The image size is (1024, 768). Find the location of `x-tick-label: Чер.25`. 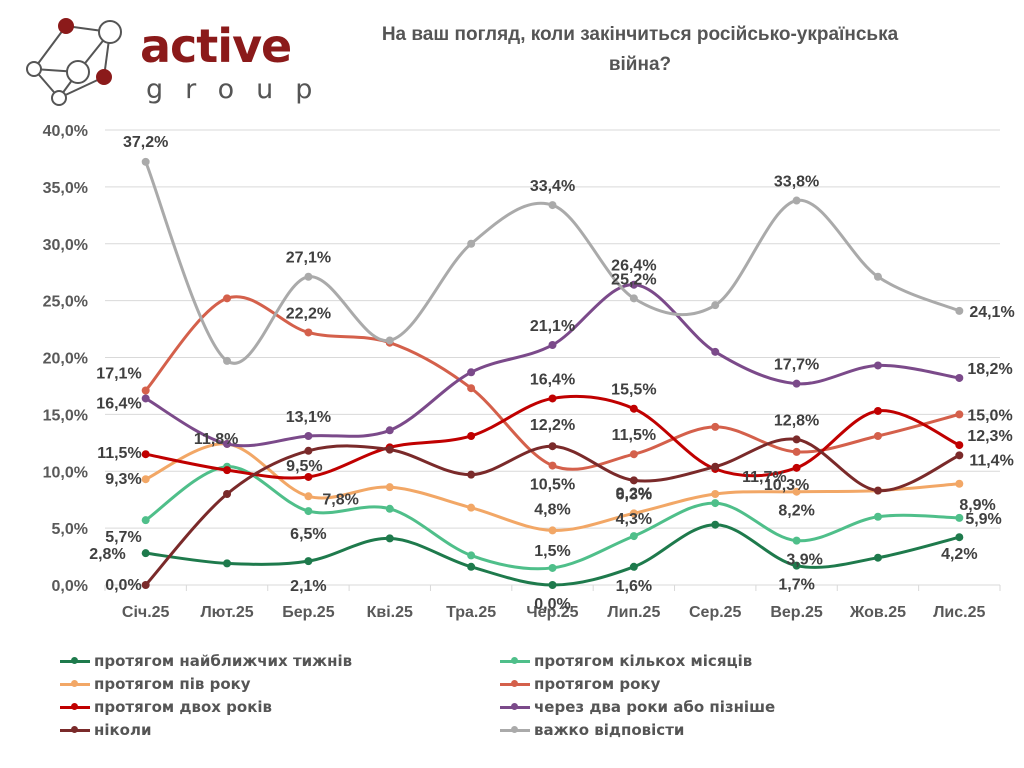

x-tick-label: Чер.25 is located at coordinates (552, 612).